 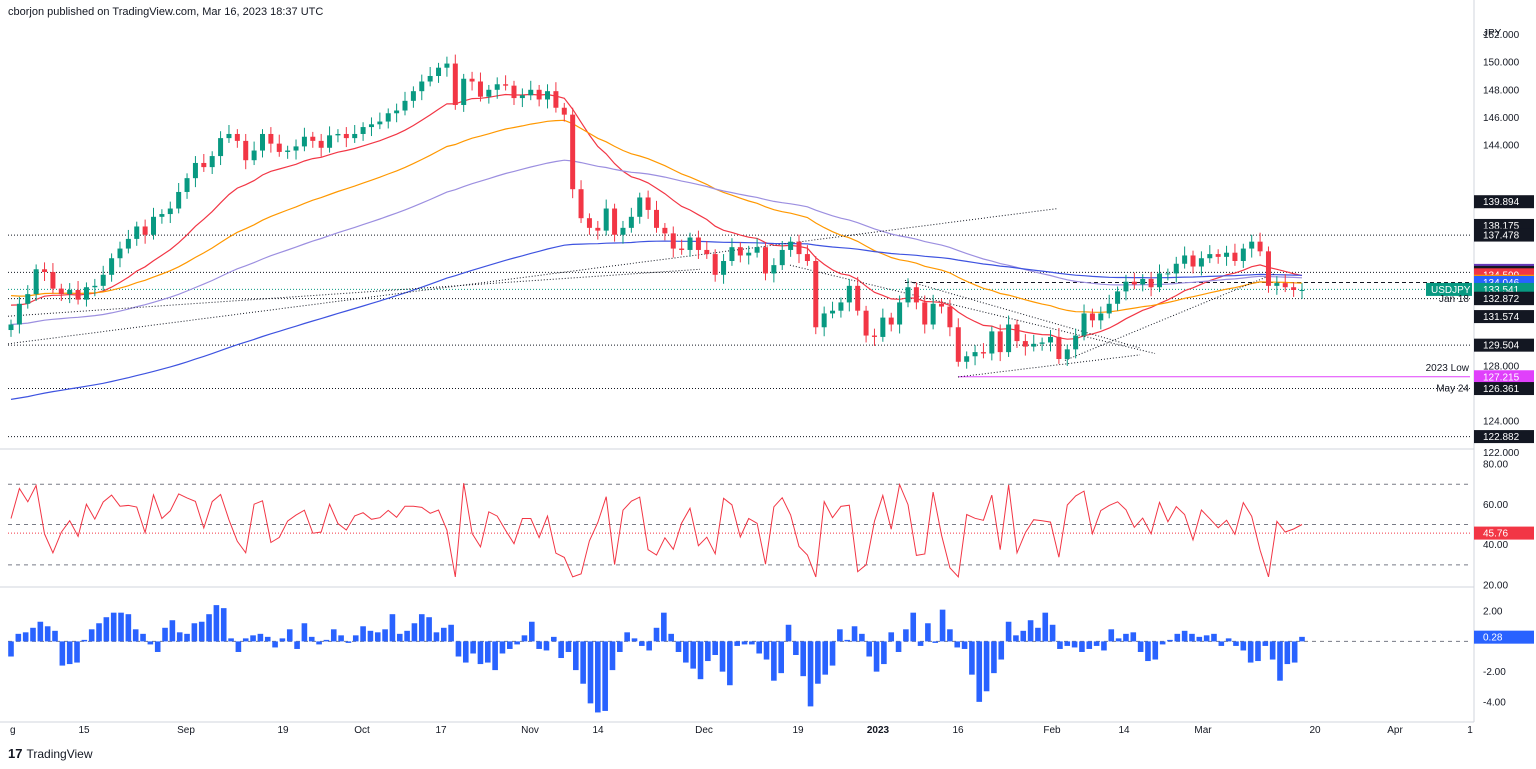 What do you see at coordinates (533, 276) in the screenshot?
I see `trendline` at bounding box center [533, 276].